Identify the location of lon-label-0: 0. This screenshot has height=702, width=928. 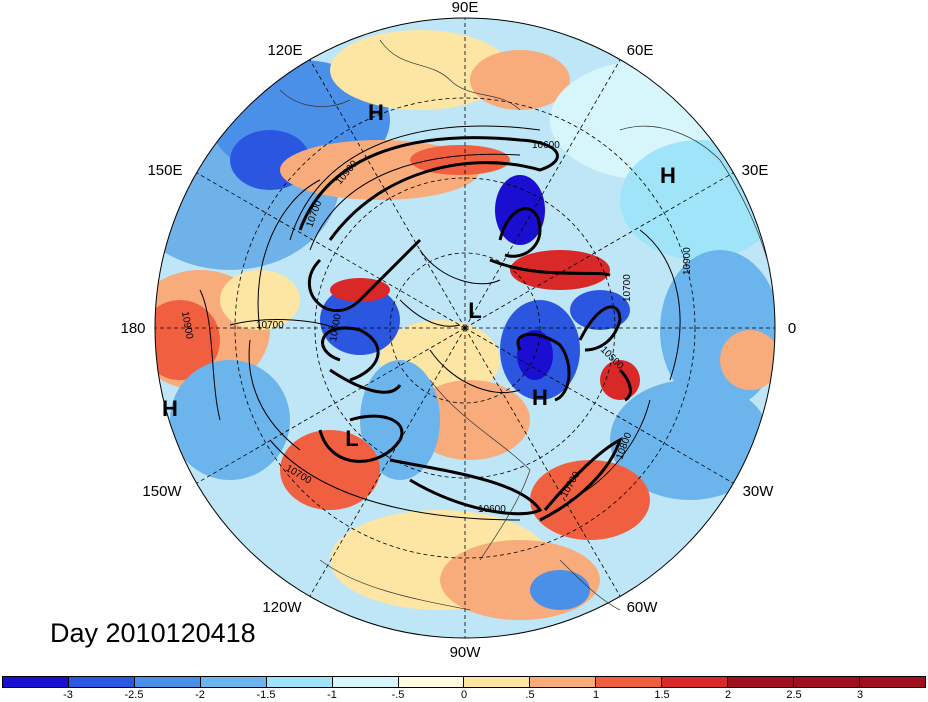
(792, 328).